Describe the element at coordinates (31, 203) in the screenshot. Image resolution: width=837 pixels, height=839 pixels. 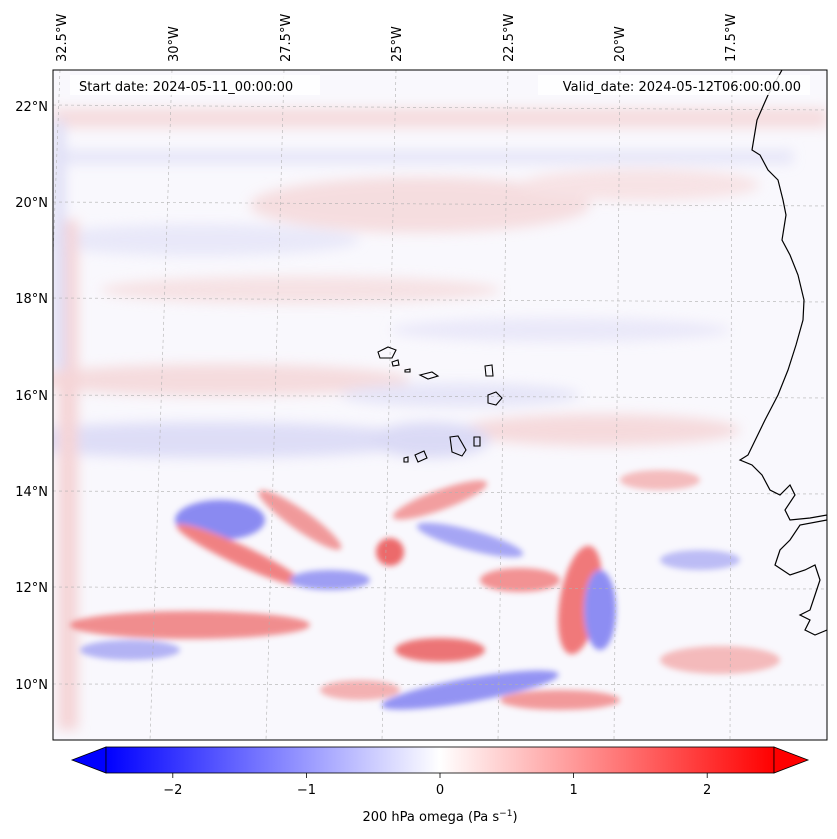
I see `lat-tick-label: 20°N` at that location.